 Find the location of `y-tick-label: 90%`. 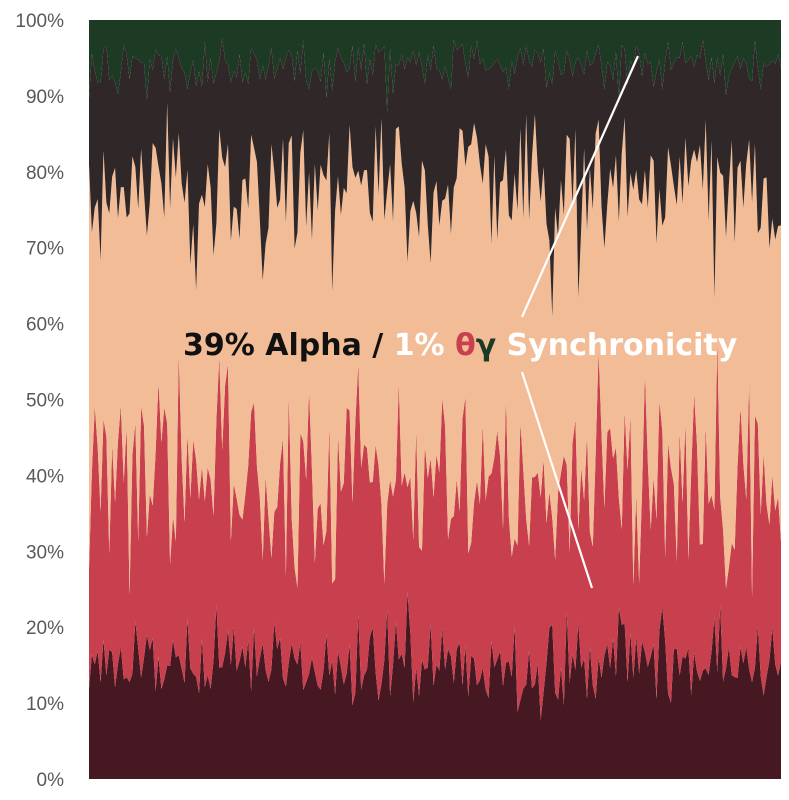

y-tick-label: 90% is located at coordinates (45, 97).